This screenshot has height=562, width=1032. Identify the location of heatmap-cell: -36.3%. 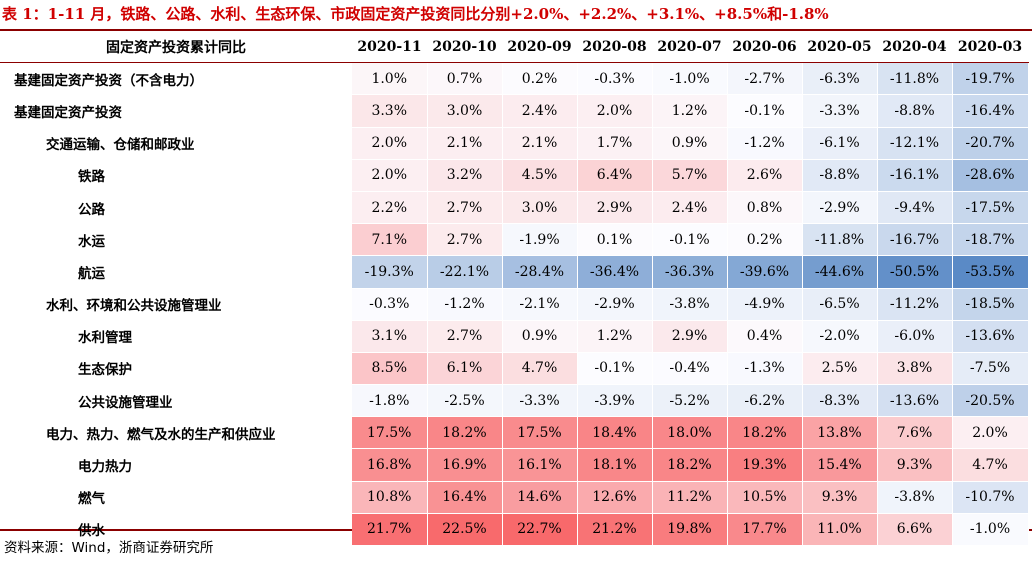
(690, 272).